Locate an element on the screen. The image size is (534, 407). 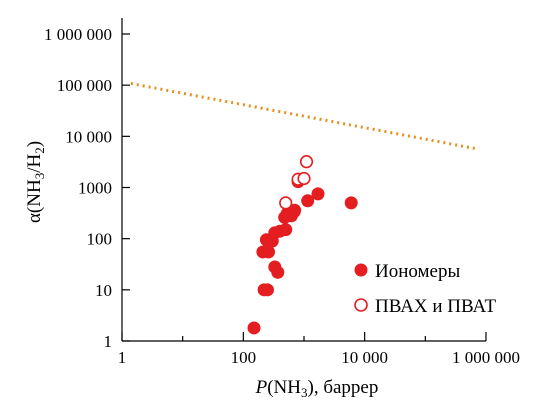
reference-dotted-line is located at coordinates (303, 116).